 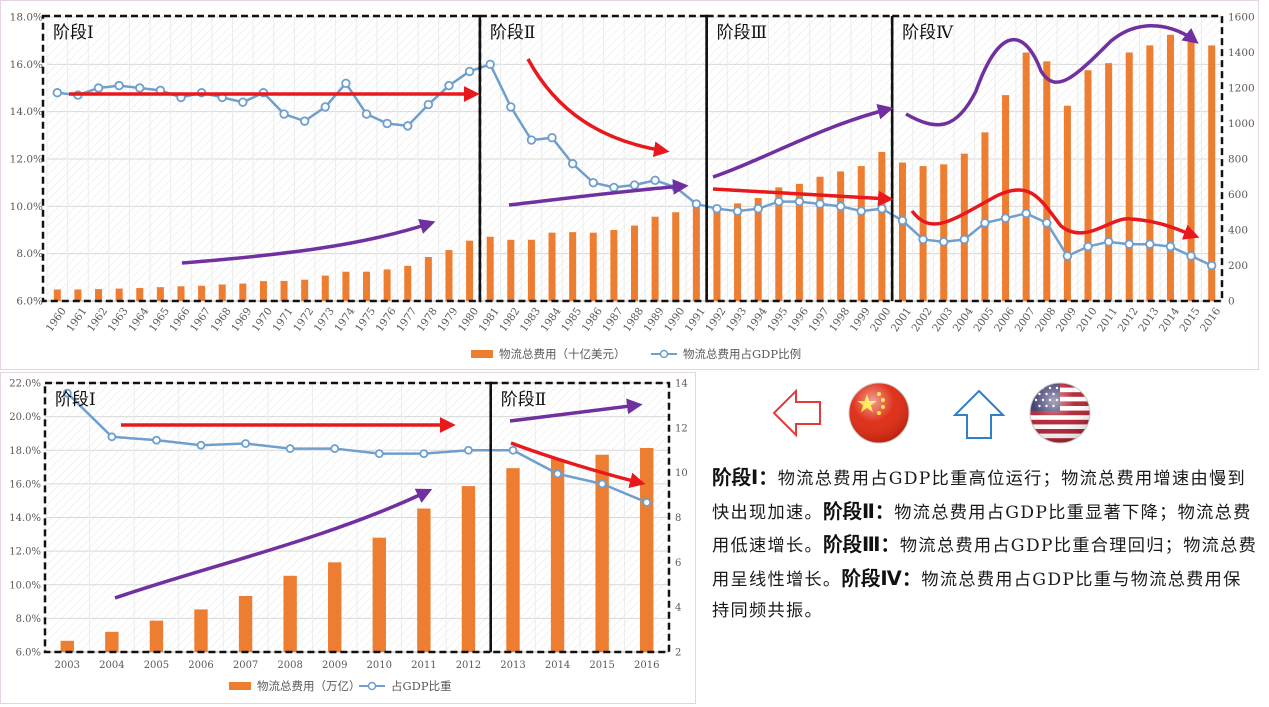 I want to click on purple-trend-arrow, so click(x=803, y=141).